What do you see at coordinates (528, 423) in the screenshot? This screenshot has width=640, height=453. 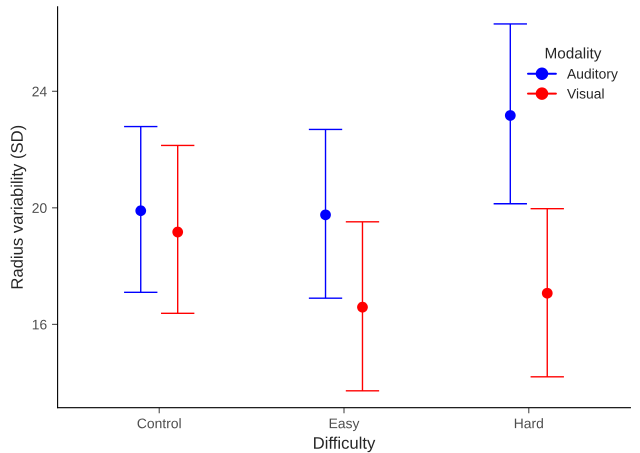 I see `x-tick-label: Hard` at bounding box center [528, 423].